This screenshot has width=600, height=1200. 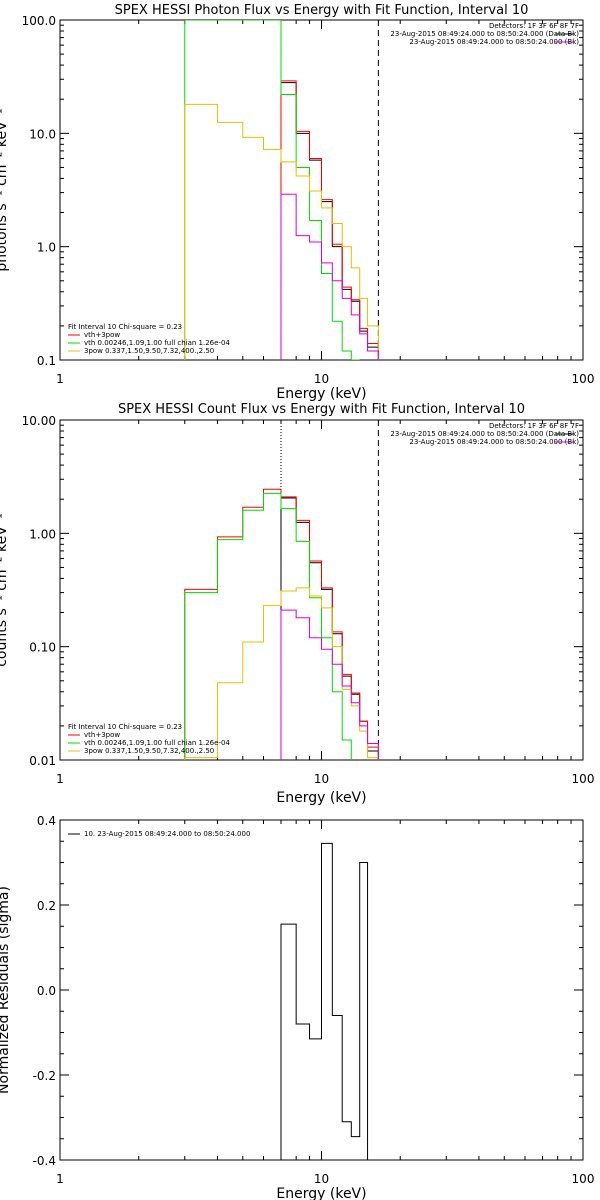 What do you see at coordinates (5, 189) in the screenshot?
I see `y-axis-label: photons s⁻¹ cm⁻² keV⁻¹` at bounding box center [5, 189].